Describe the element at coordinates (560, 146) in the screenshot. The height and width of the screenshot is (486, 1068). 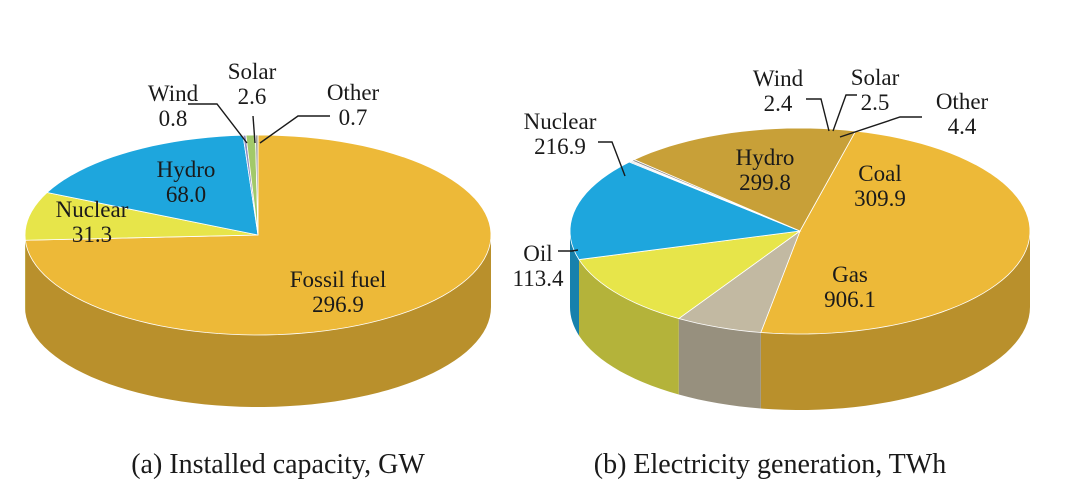
I see `slice-value-nuclear: 216.9` at that location.